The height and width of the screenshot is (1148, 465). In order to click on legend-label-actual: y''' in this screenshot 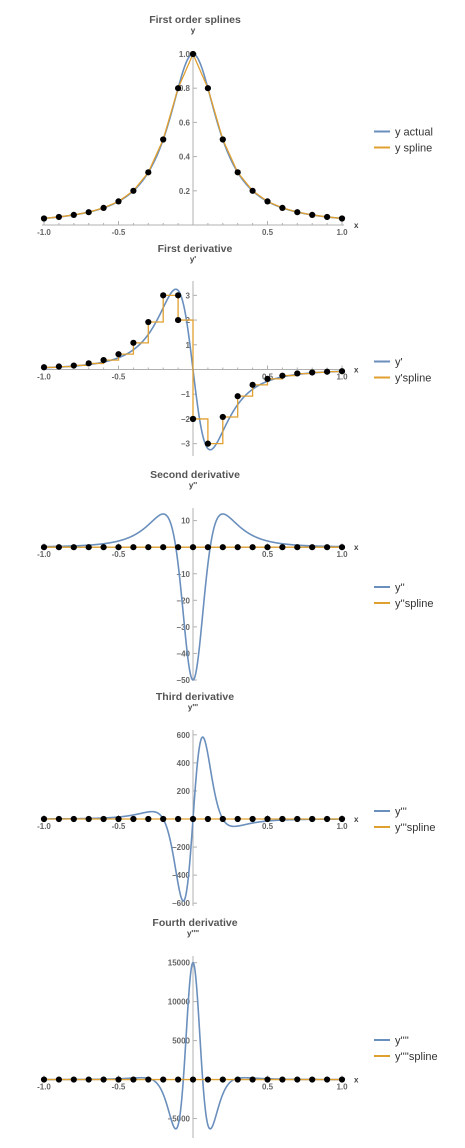, I will do `click(401, 812)`.